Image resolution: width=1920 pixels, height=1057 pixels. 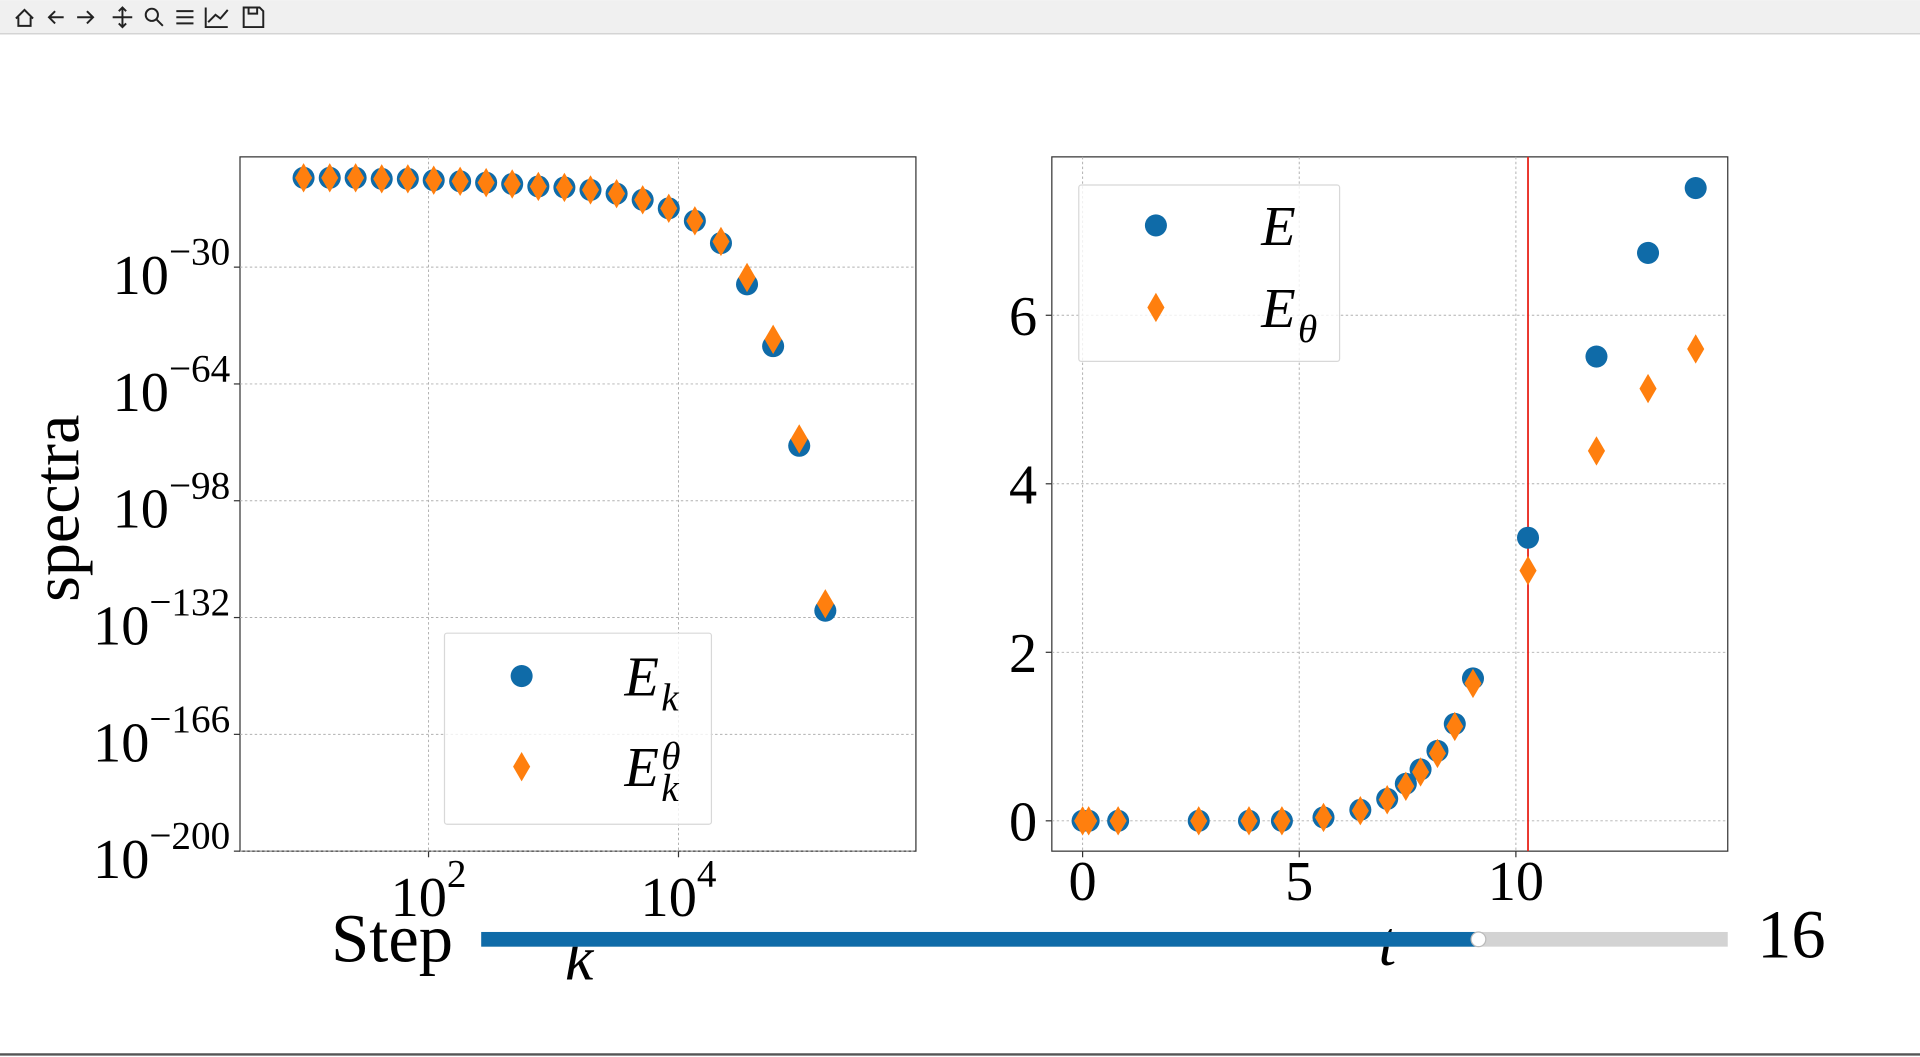 What do you see at coordinates (457, 874) in the screenshot?
I see `tick-exponent: 2` at bounding box center [457, 874].